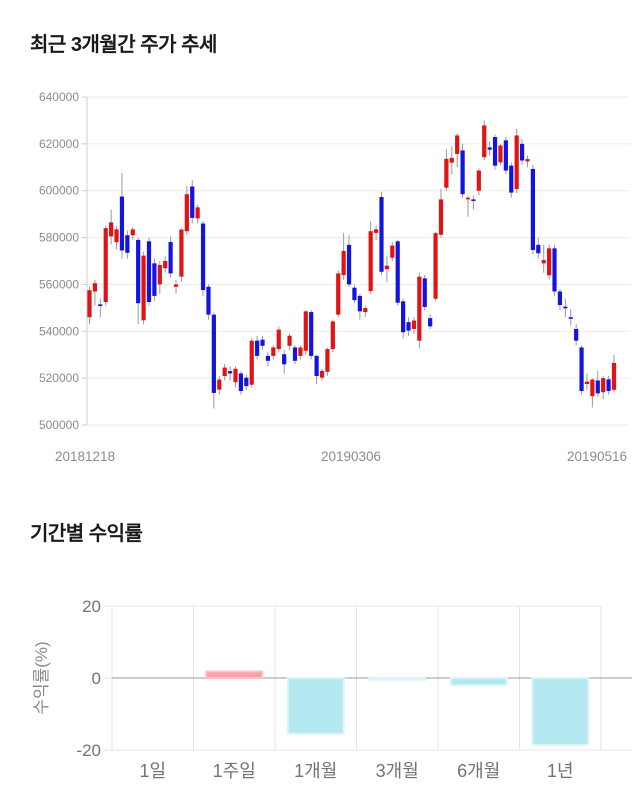 Image resolution: width=640 pixels, height=810 pixels. I want to click on returns-y-axis-title: 수익률(%), so click(41, 677).